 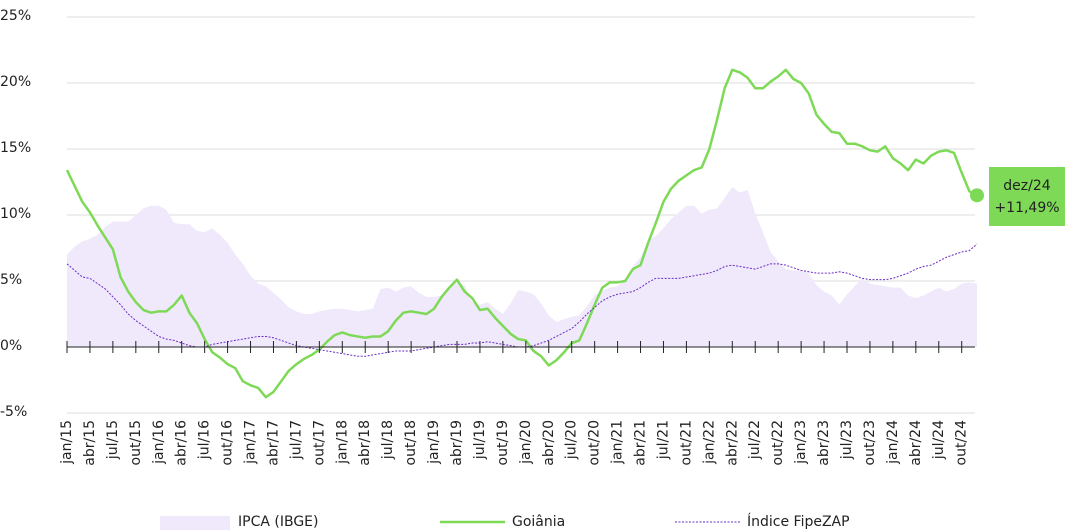 I want to click on x-tick-label: jul/18, so click(x=388, y=440).